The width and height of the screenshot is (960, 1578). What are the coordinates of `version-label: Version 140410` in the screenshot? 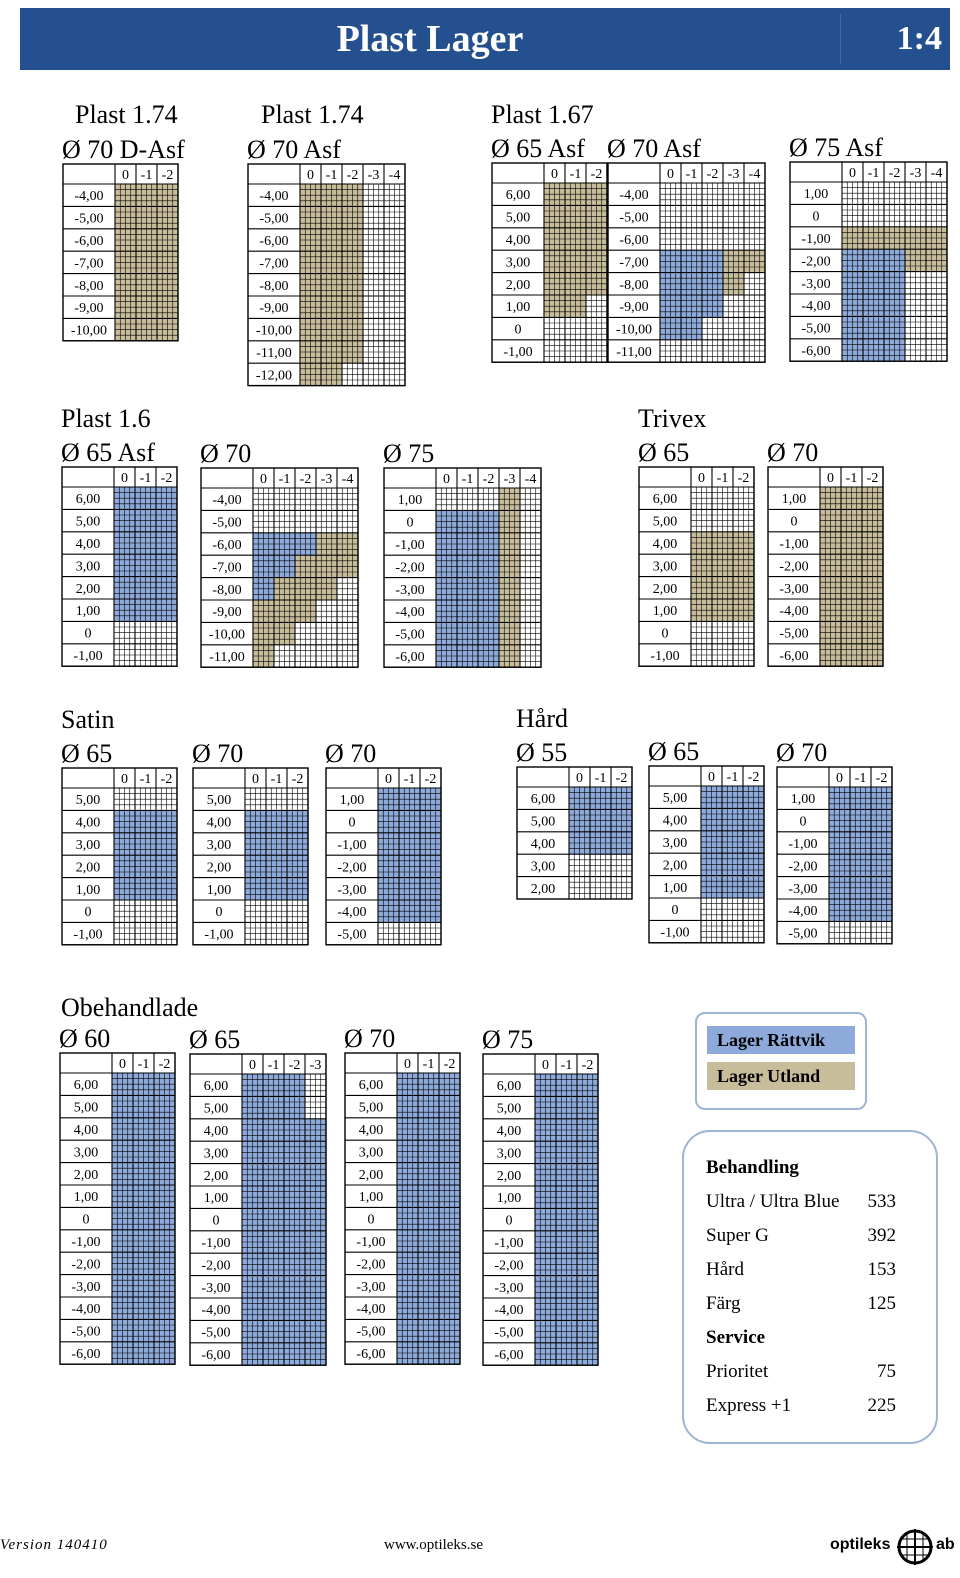 It's located at (54, 1545).